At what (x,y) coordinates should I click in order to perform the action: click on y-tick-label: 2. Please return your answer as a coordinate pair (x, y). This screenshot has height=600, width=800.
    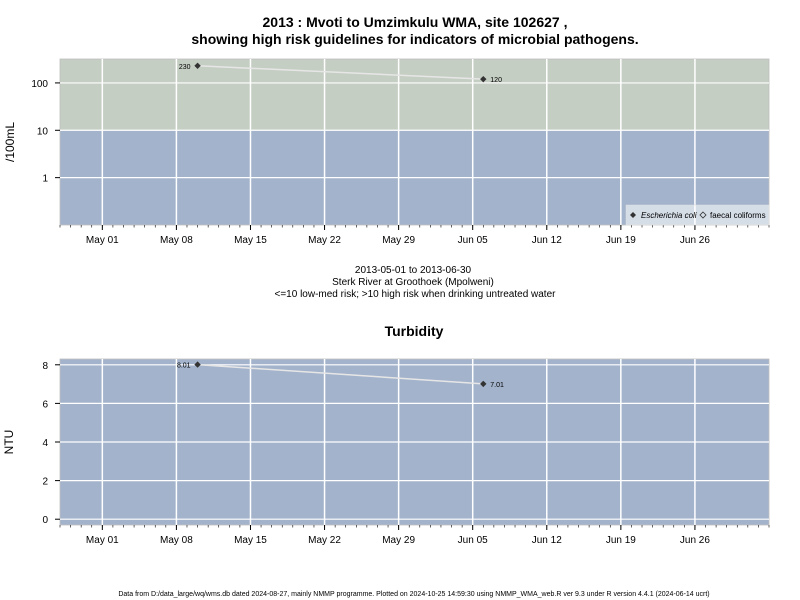
    Looking at the image, I should click on (45, 482).